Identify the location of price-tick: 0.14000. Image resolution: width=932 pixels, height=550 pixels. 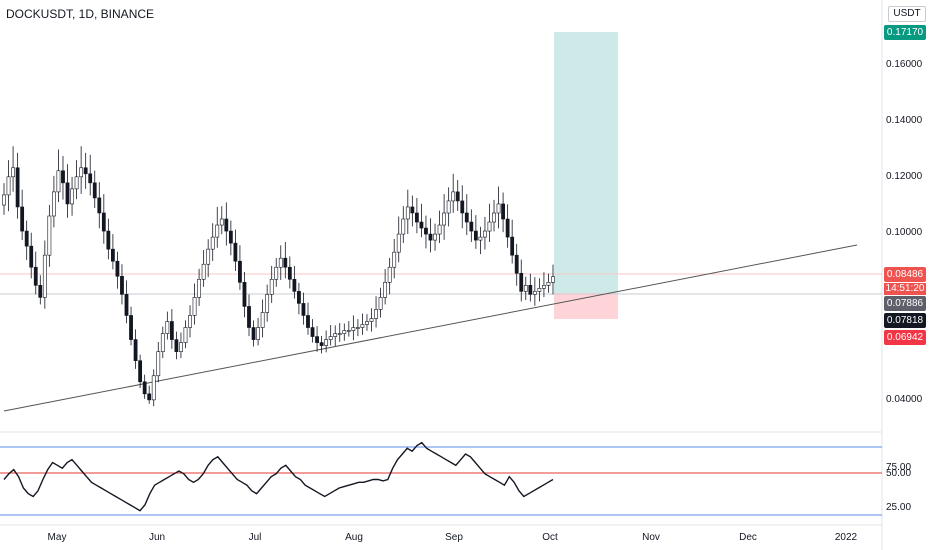
(904, 120).